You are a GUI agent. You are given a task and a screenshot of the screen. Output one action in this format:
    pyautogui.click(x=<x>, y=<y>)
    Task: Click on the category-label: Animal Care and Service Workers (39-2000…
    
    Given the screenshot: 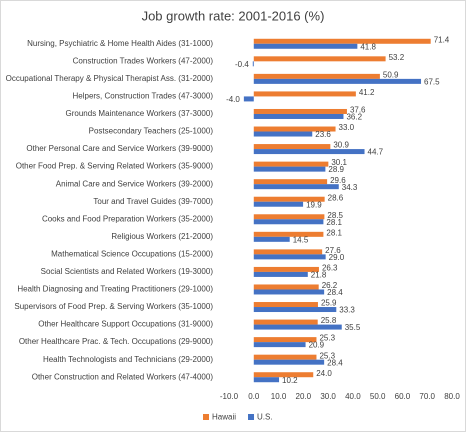 What is the action you would take?
    pyautogui.click(x=135, y=183)
    